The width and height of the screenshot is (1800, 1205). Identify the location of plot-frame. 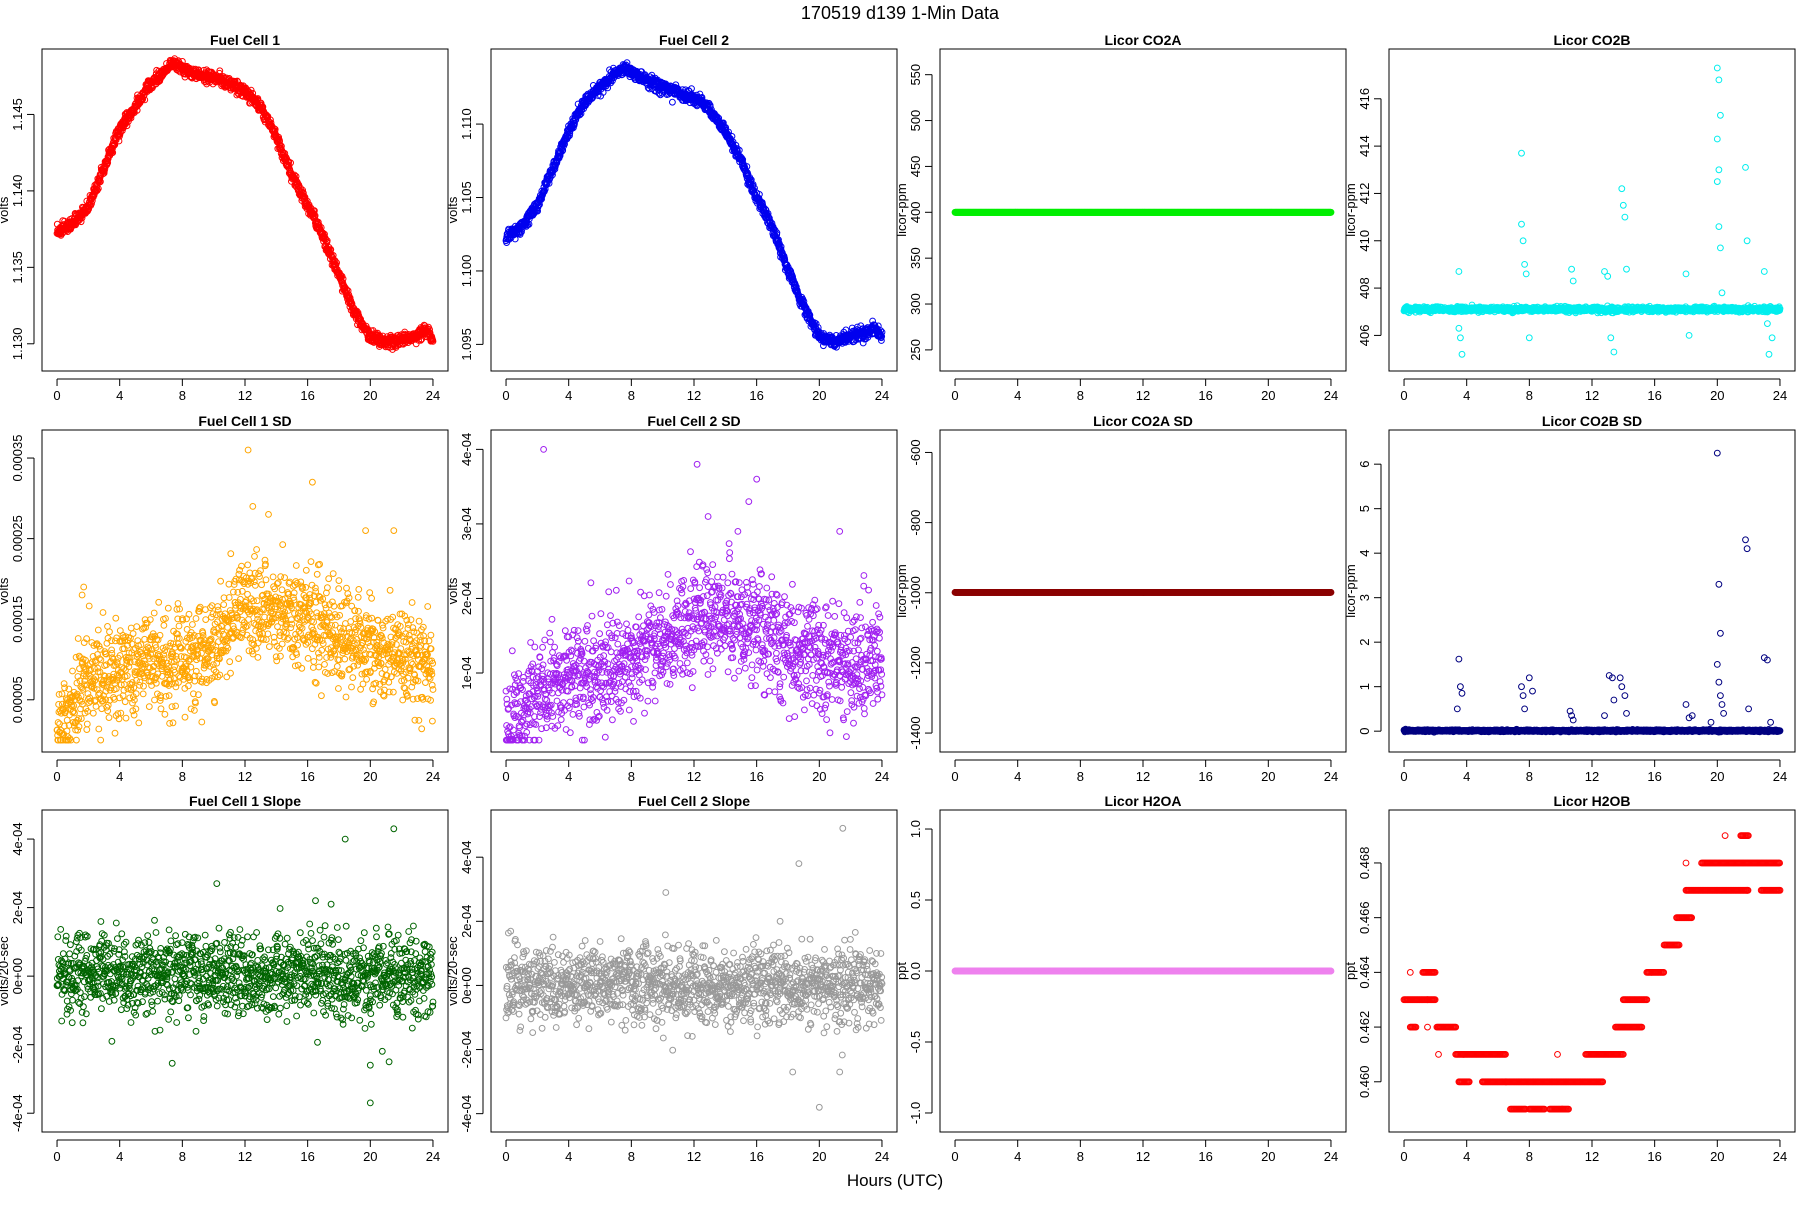
(1592, 210).